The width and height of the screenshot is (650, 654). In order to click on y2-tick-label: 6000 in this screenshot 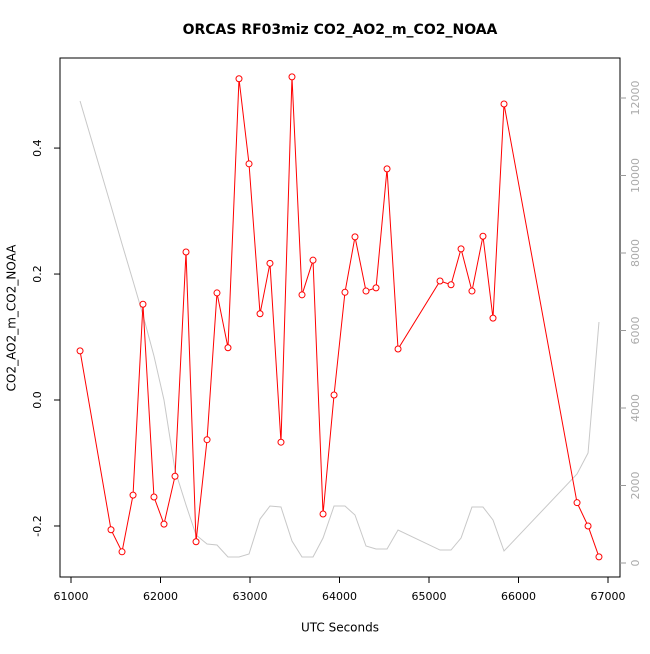, I will do `click(635, 331)`.